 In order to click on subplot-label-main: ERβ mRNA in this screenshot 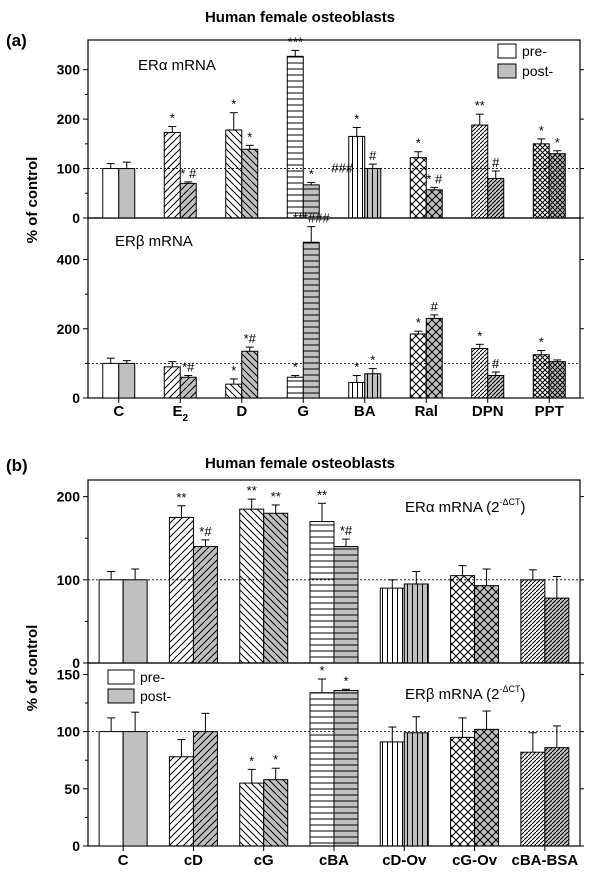, I will do `click(154, 241)`.